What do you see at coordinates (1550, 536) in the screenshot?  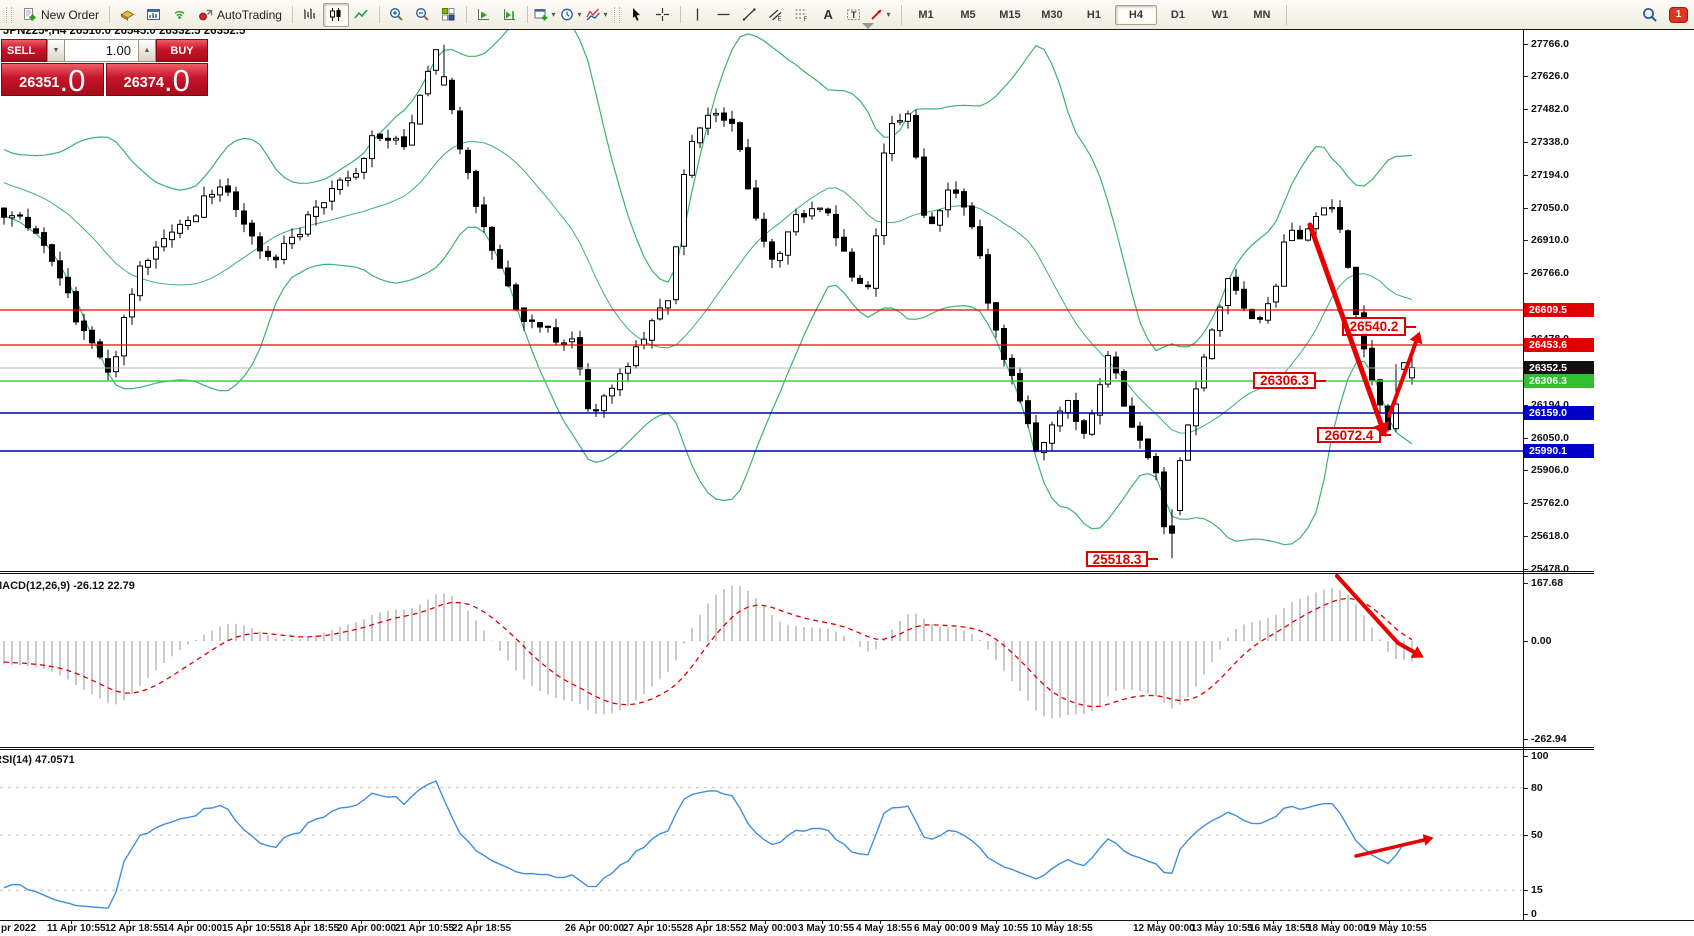 I see `price-tick: 25618.0` at bounding box center [1550, 536].